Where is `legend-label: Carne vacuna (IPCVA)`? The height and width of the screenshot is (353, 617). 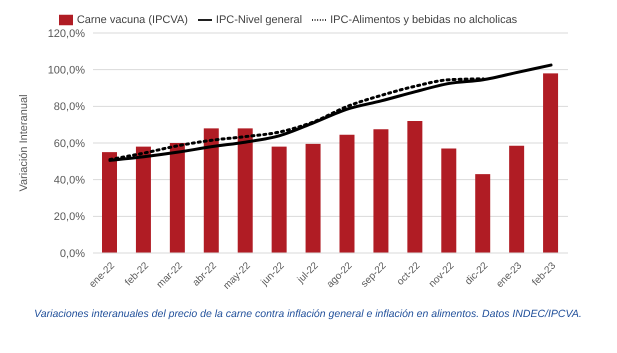
legend-label: Carne vacuna (IPCVA) is located at coordinates (132, 20).